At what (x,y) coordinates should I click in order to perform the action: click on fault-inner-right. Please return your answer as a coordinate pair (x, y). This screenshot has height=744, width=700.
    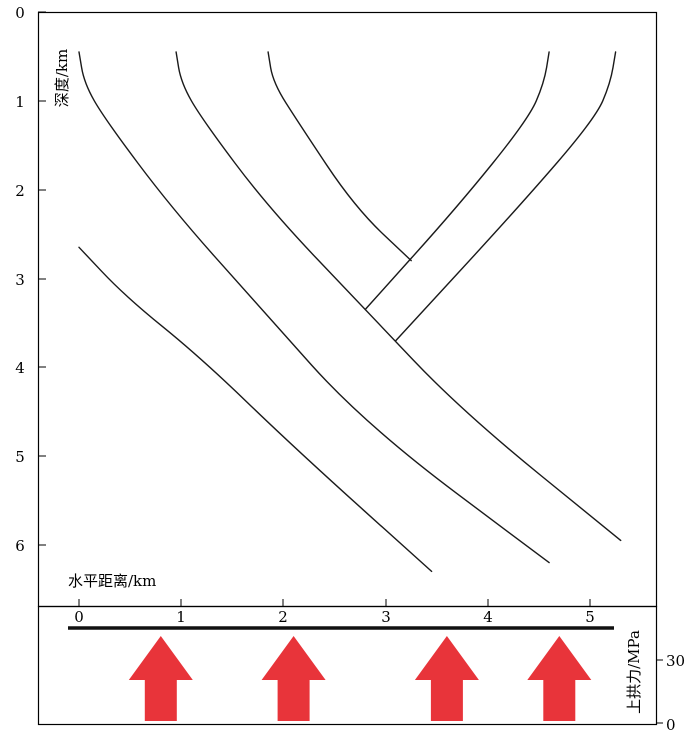
    Looking at the image, I should click on (457, 181).